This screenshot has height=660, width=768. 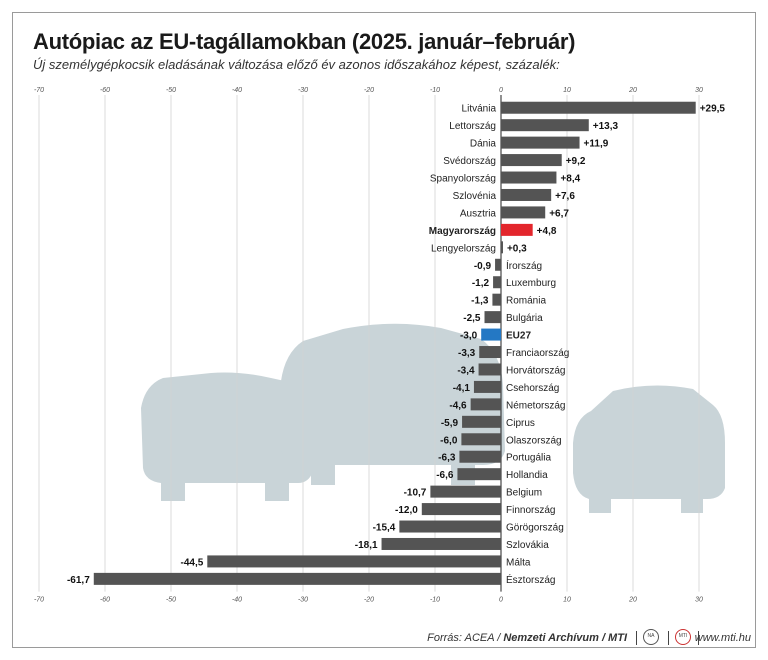 What do you see at coordinates (78, 580) in the screenshot?
I see `value-label: -61,7` at bounding box center [78, 580].